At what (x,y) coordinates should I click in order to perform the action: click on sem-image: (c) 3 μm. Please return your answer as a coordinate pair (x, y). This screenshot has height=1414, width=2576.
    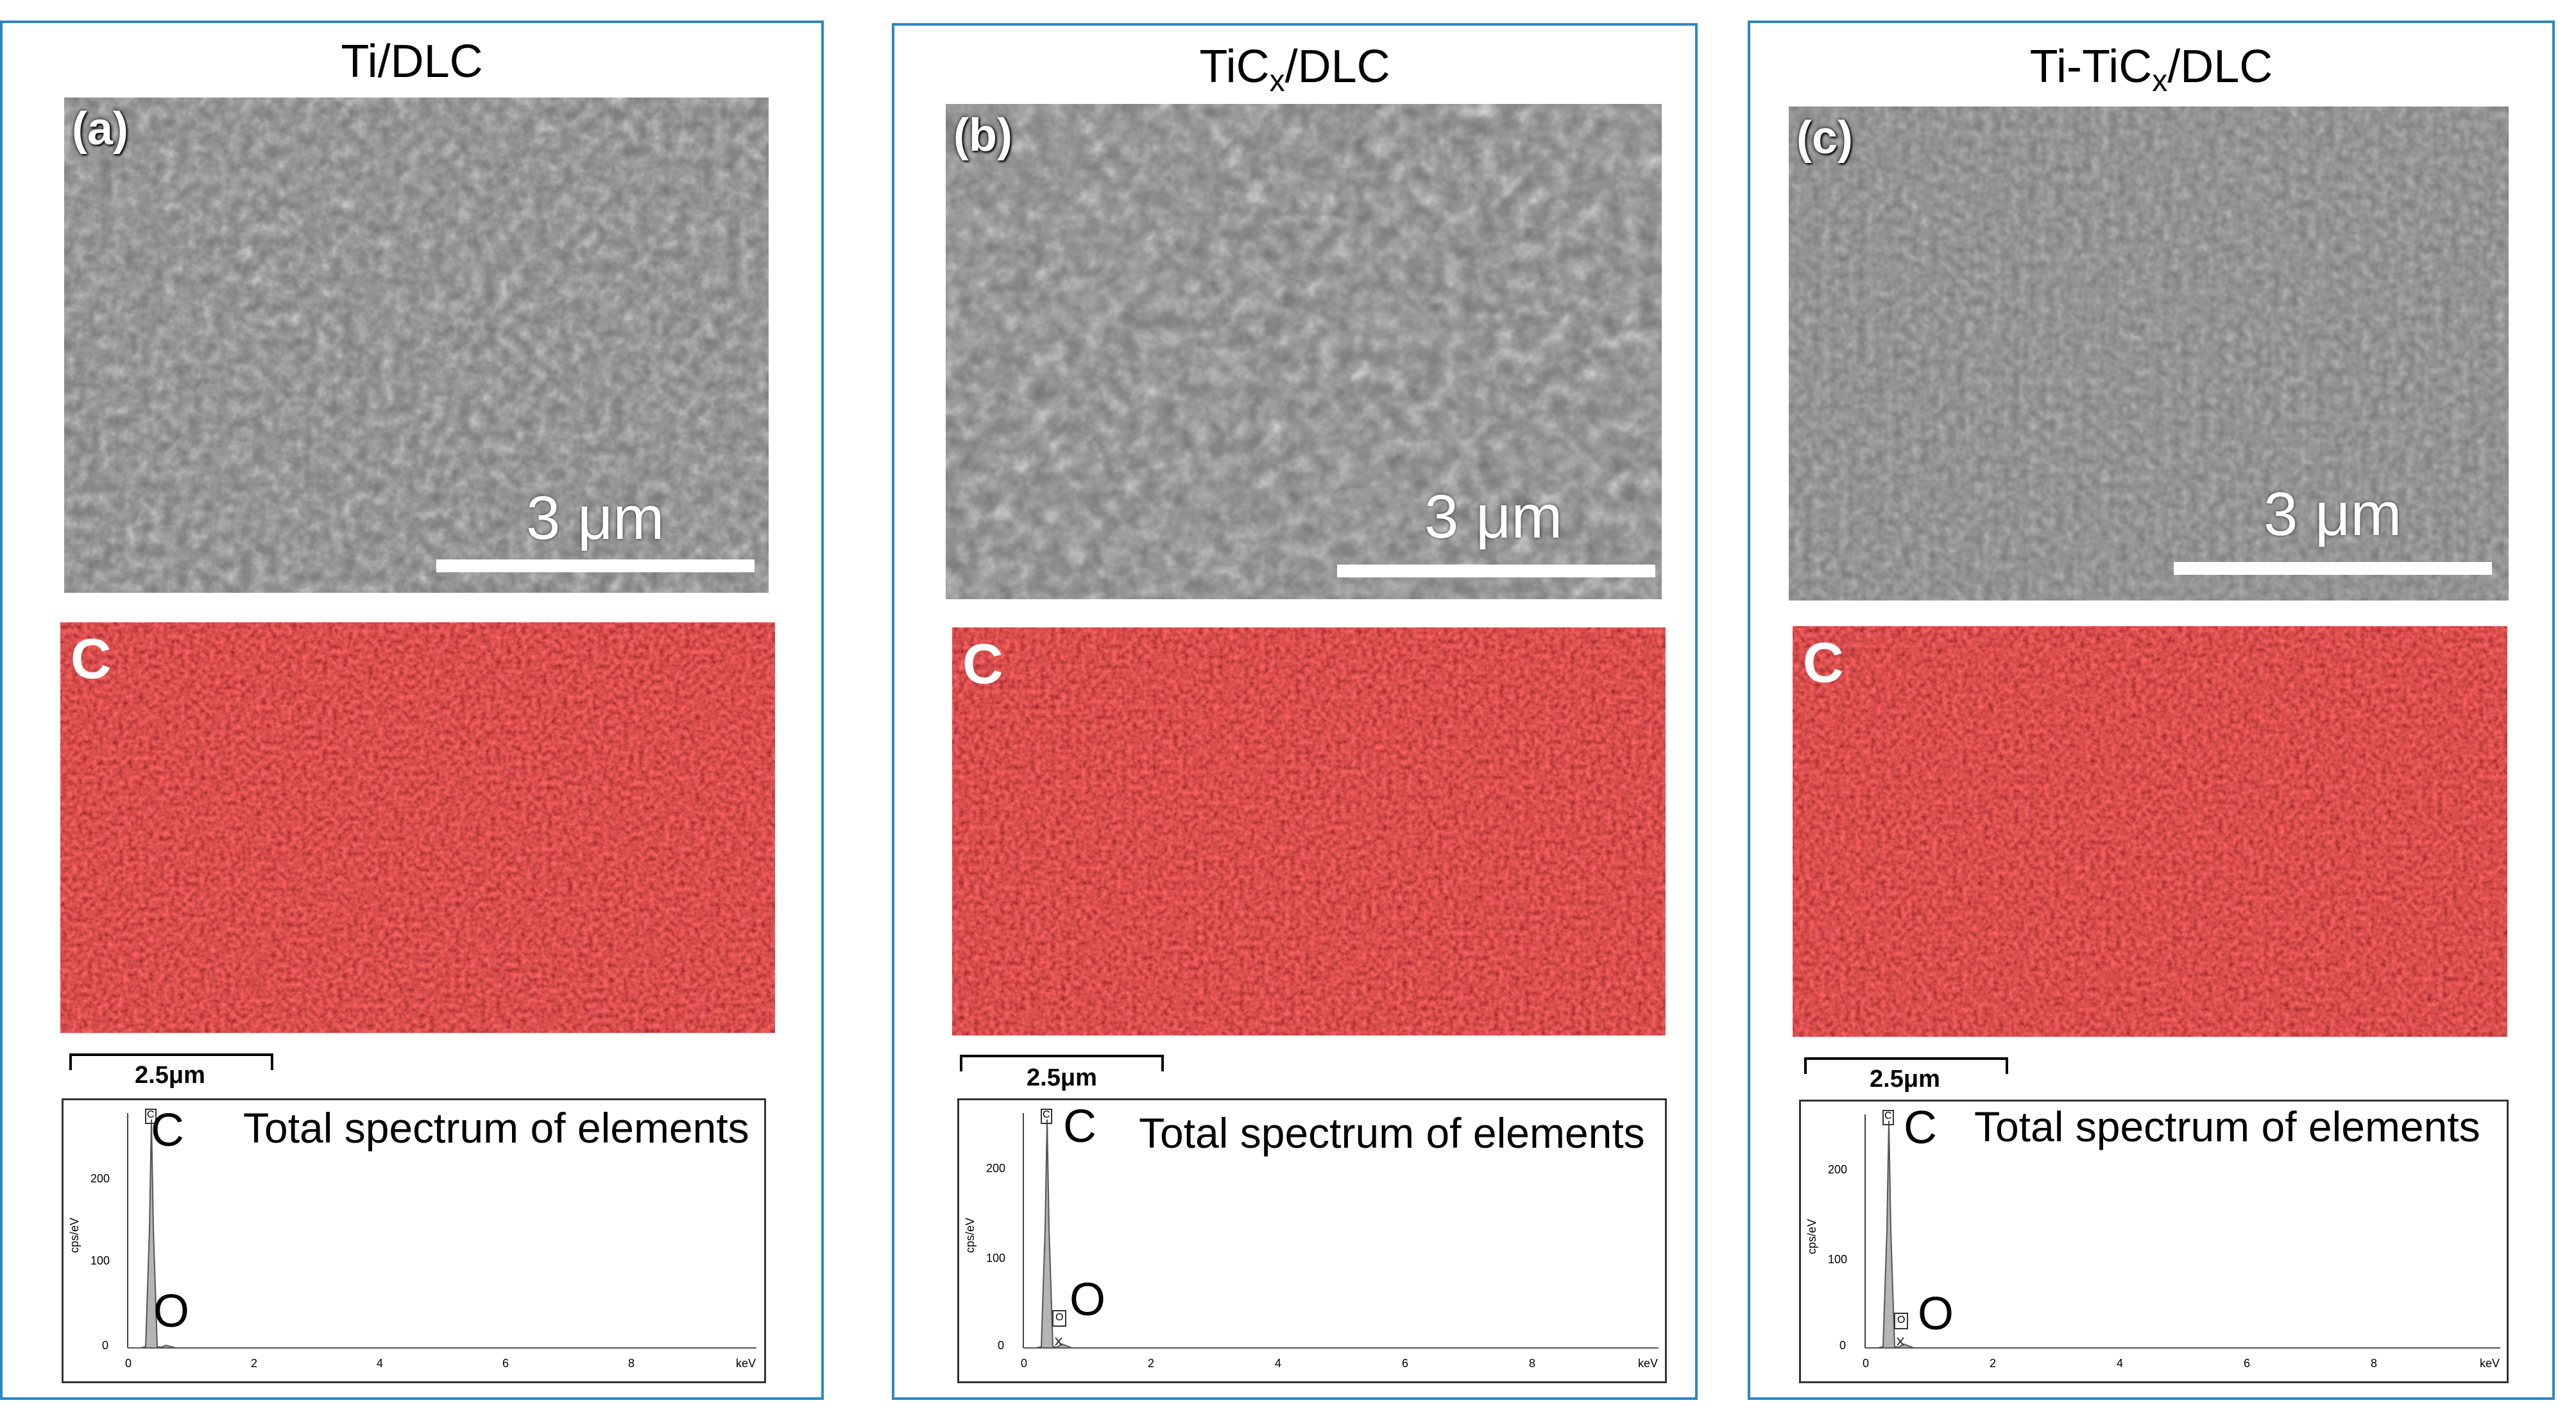
    Looking at the image, I should click on (2149, 353).